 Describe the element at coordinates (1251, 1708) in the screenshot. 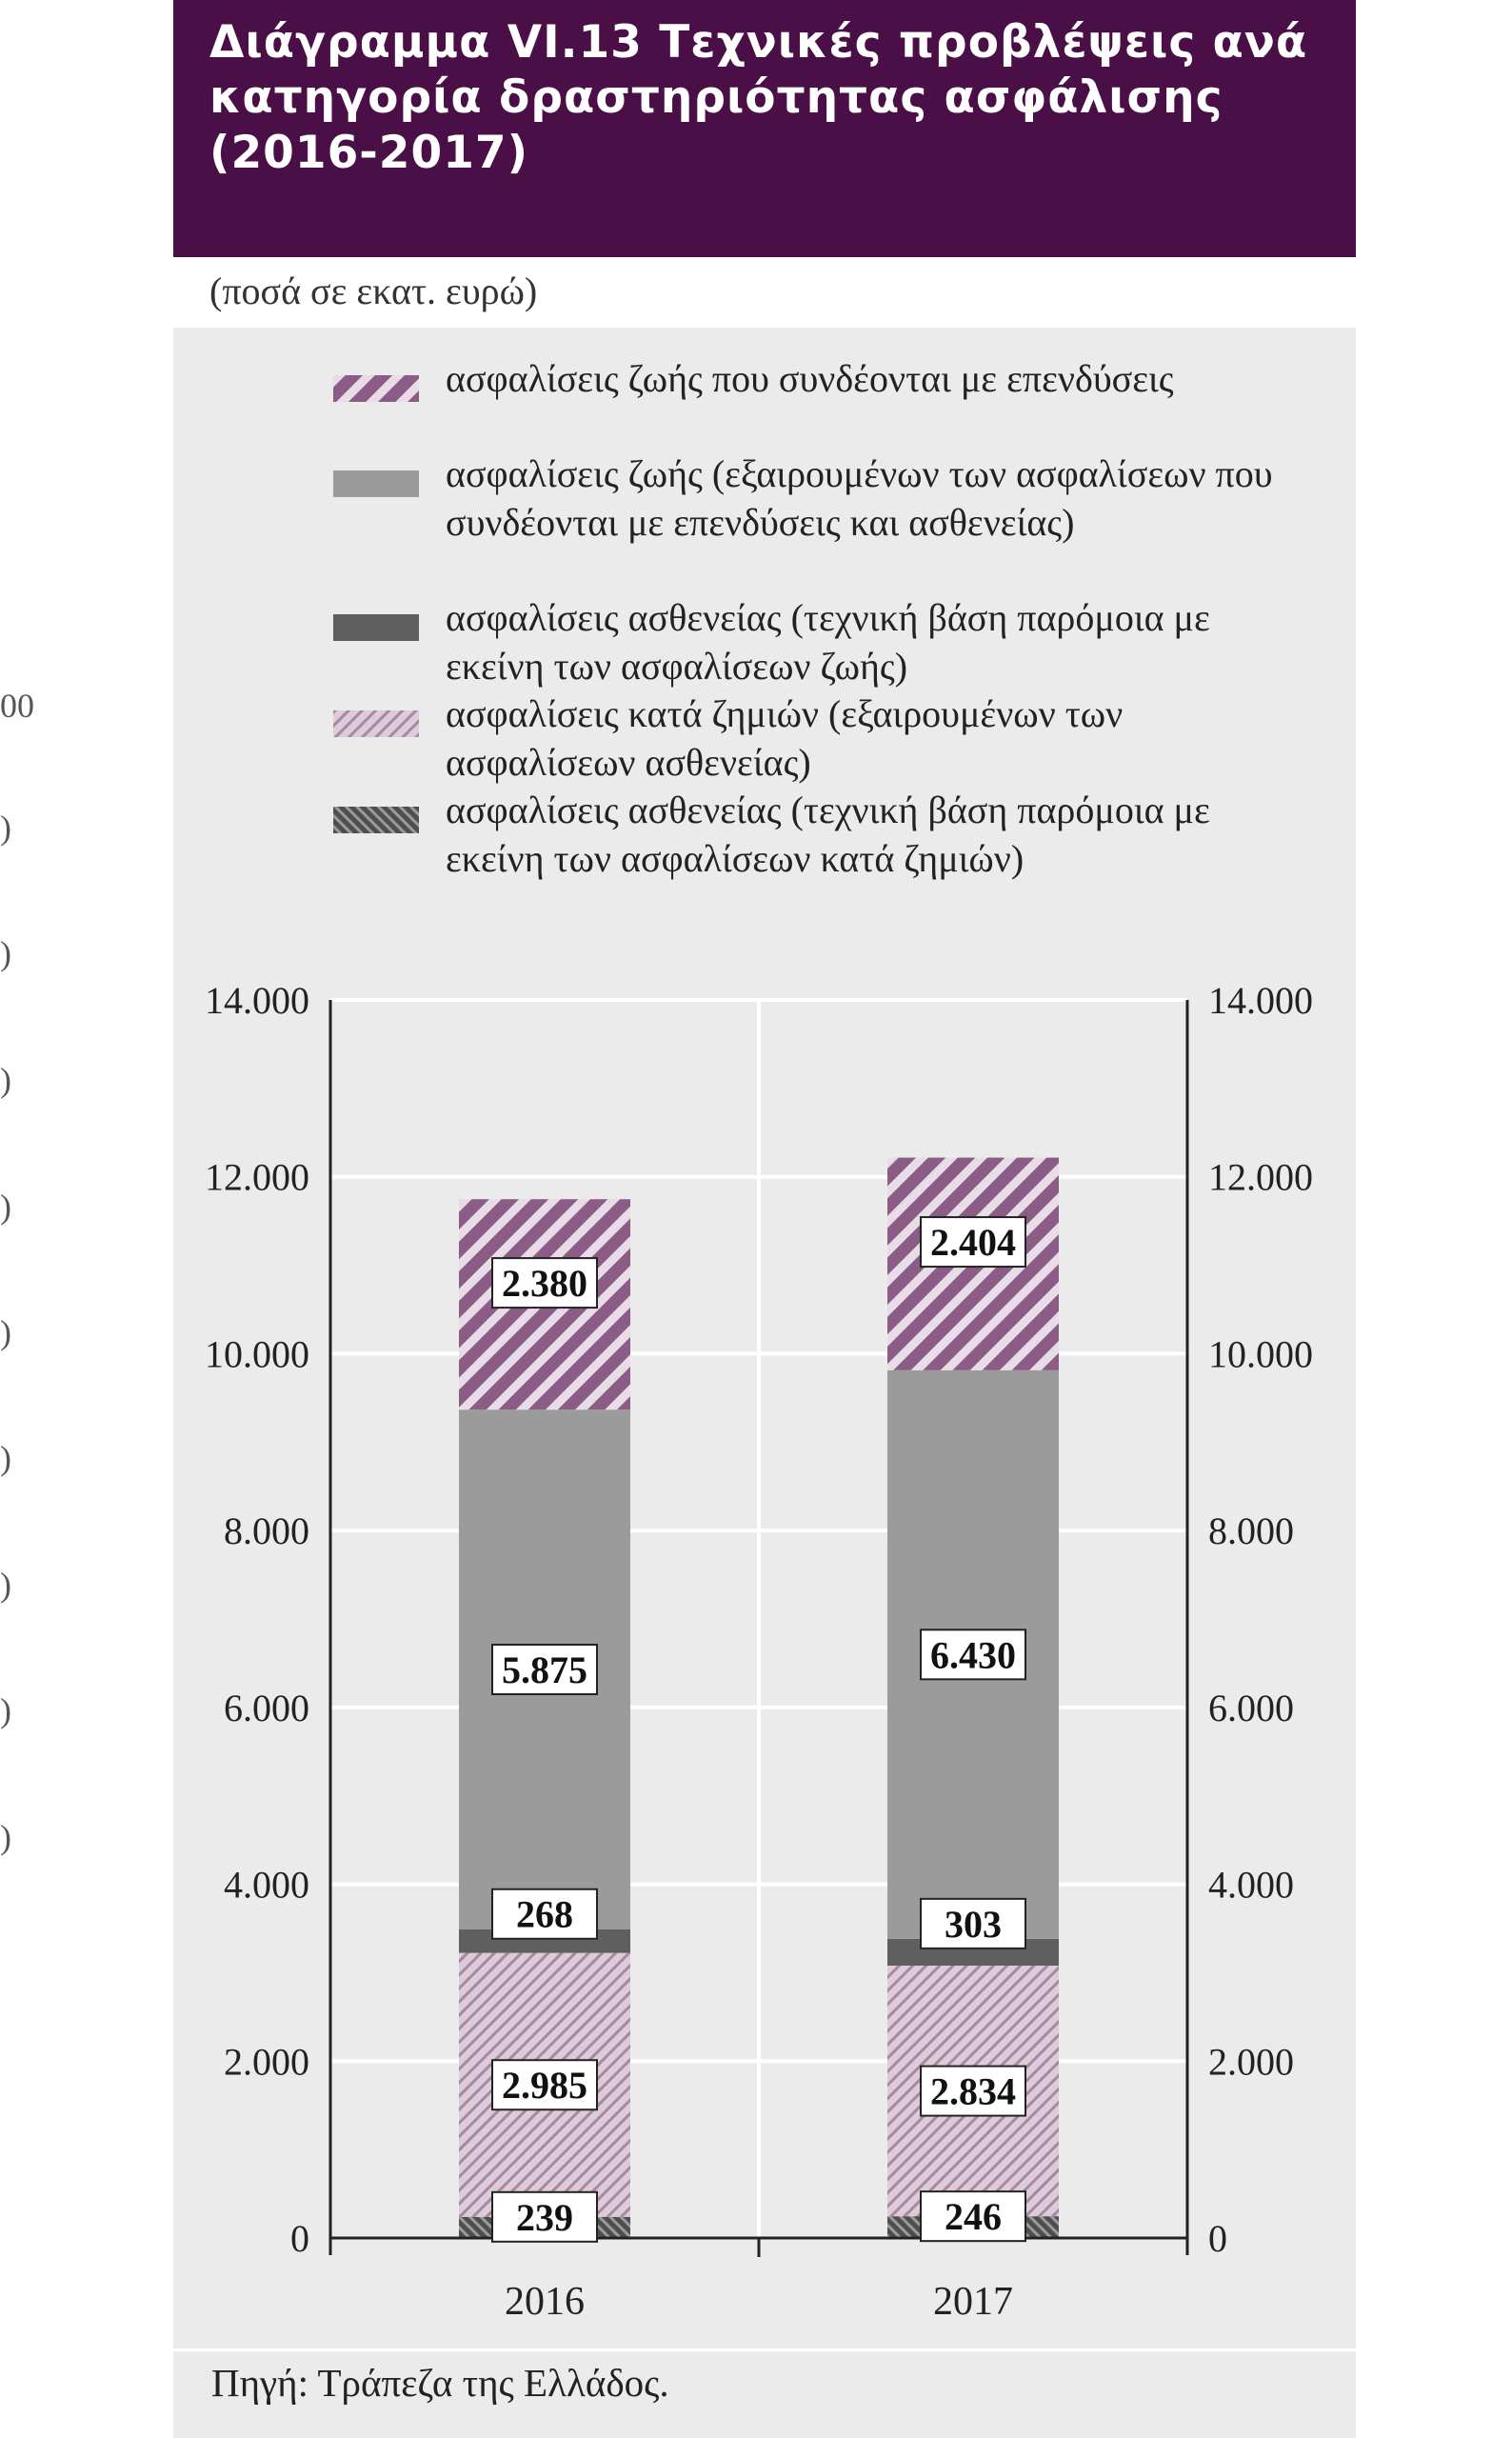

I see `y-tick-label-right: 6.000` at that location.